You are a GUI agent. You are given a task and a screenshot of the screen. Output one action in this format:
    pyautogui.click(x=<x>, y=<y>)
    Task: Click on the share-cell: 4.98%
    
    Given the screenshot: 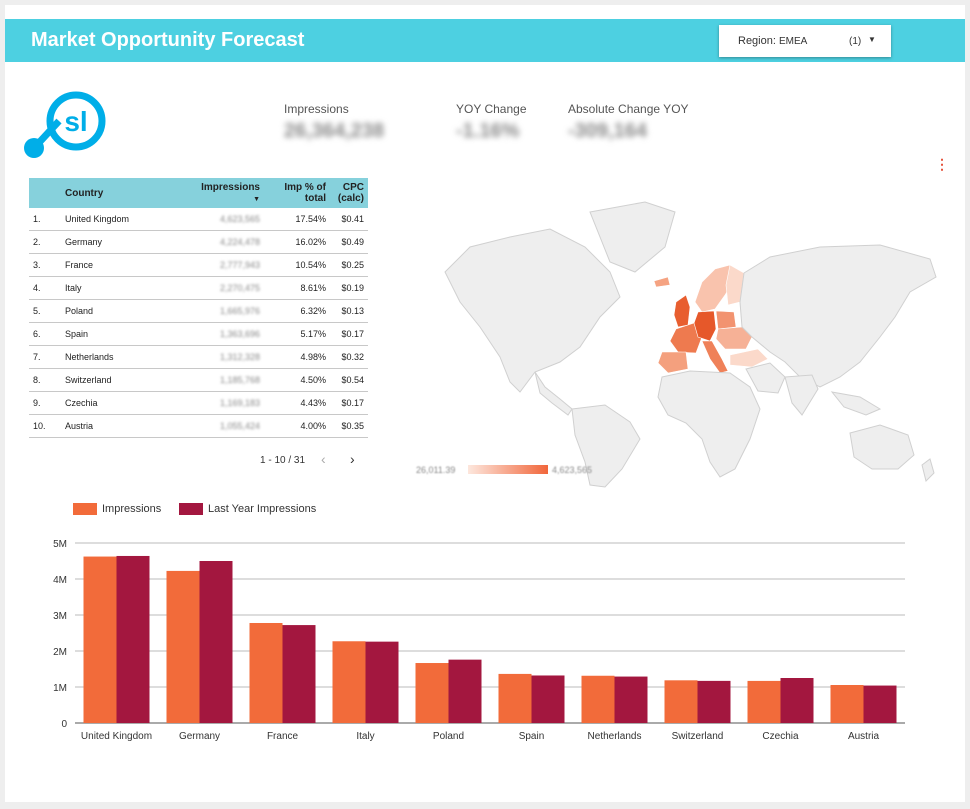 What is the action you would take?
    pyautogui.click(x=297, y=357)
    